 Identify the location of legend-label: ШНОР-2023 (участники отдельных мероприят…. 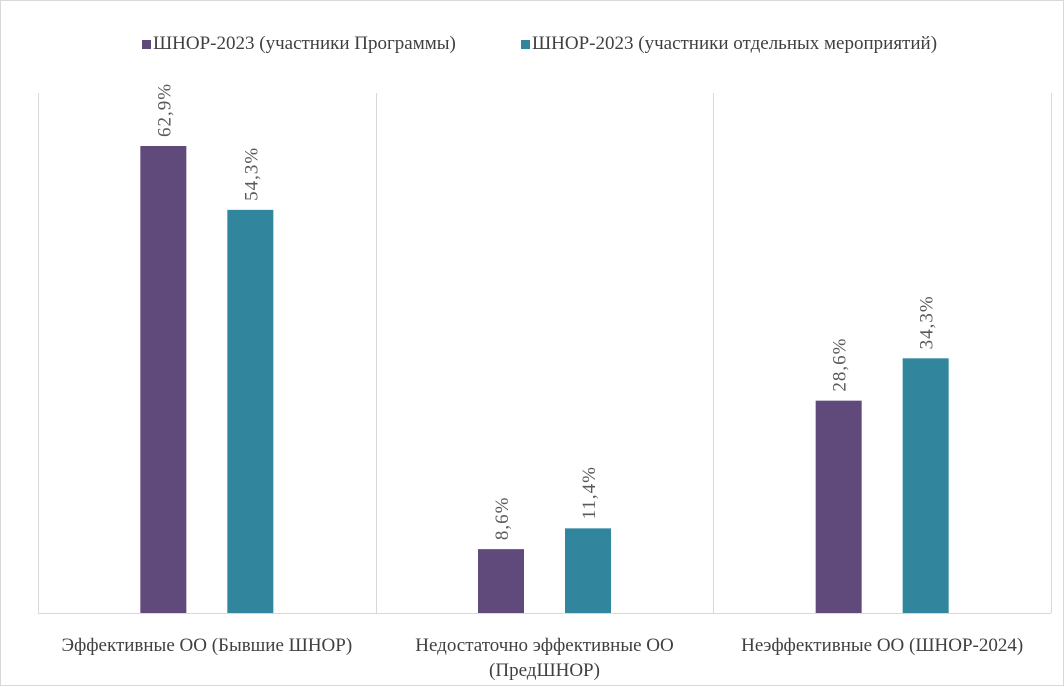
(734, 43).